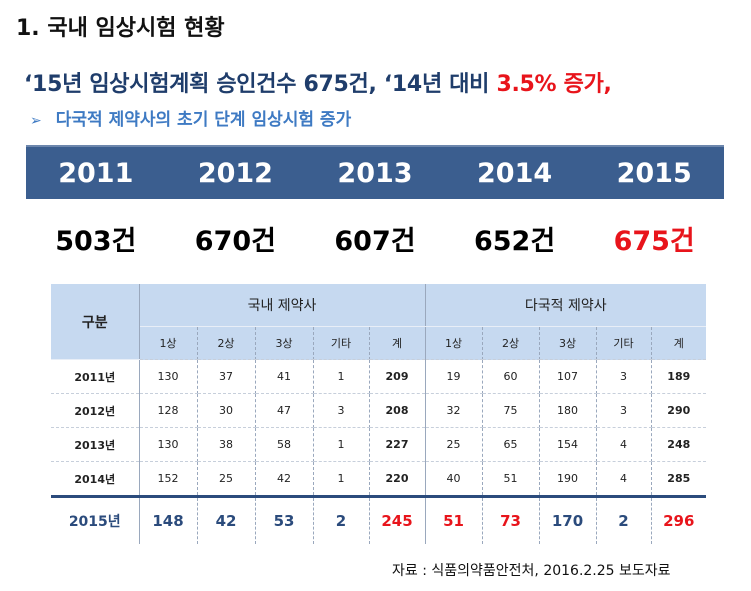 This screenshot has height=591, width=751. What do you see at coordinates (95, 444) in the screenshot?
I see `row-year: 2013년` at bounding box center [95, 444].